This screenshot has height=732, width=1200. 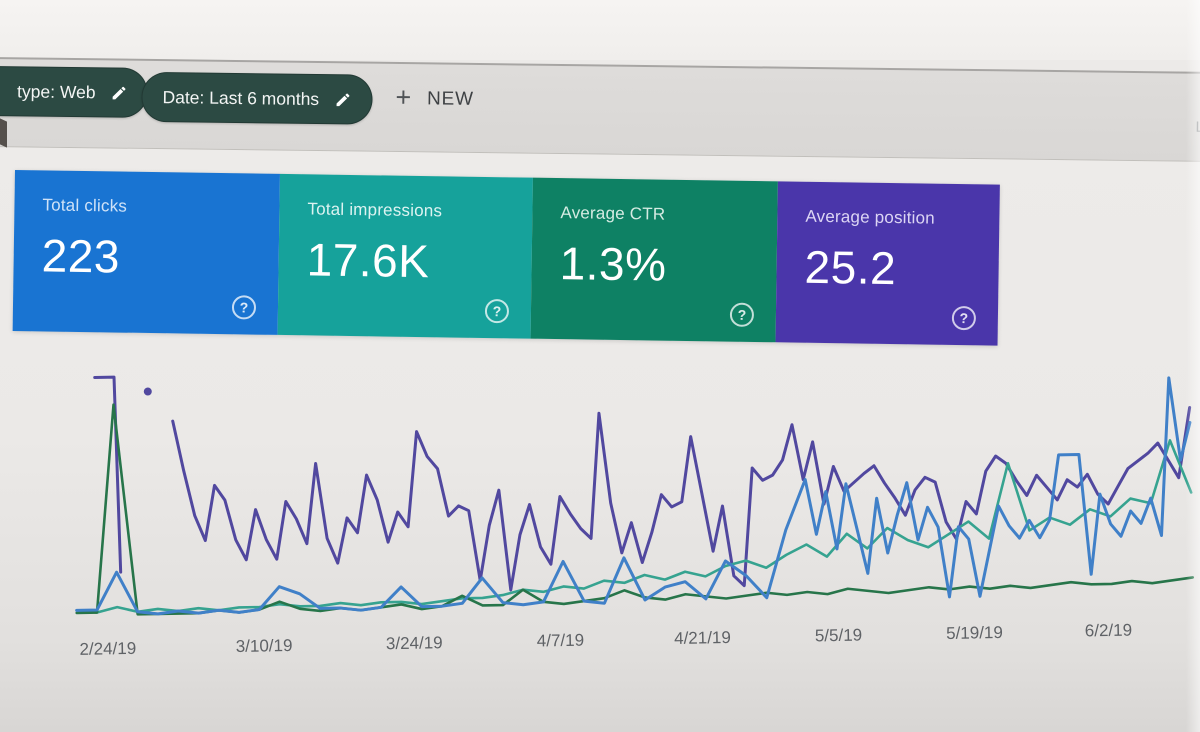 I want to click on metric-card-total-impressions: Total impressions 17.6K ?, so click(x=405, y=256).